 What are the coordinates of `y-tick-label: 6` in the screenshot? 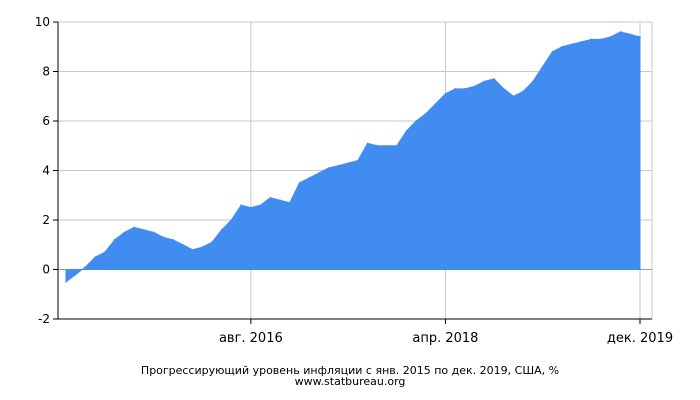 It's located at (46, 121).